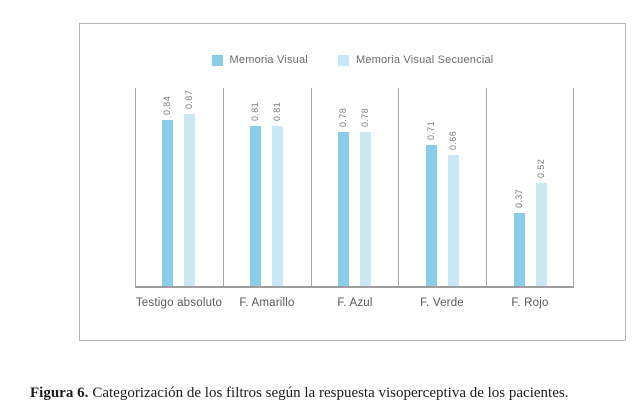 This screenshot has width=638, height=414. I want to click on bar-series2-f-amarillo, so click(277, 206).